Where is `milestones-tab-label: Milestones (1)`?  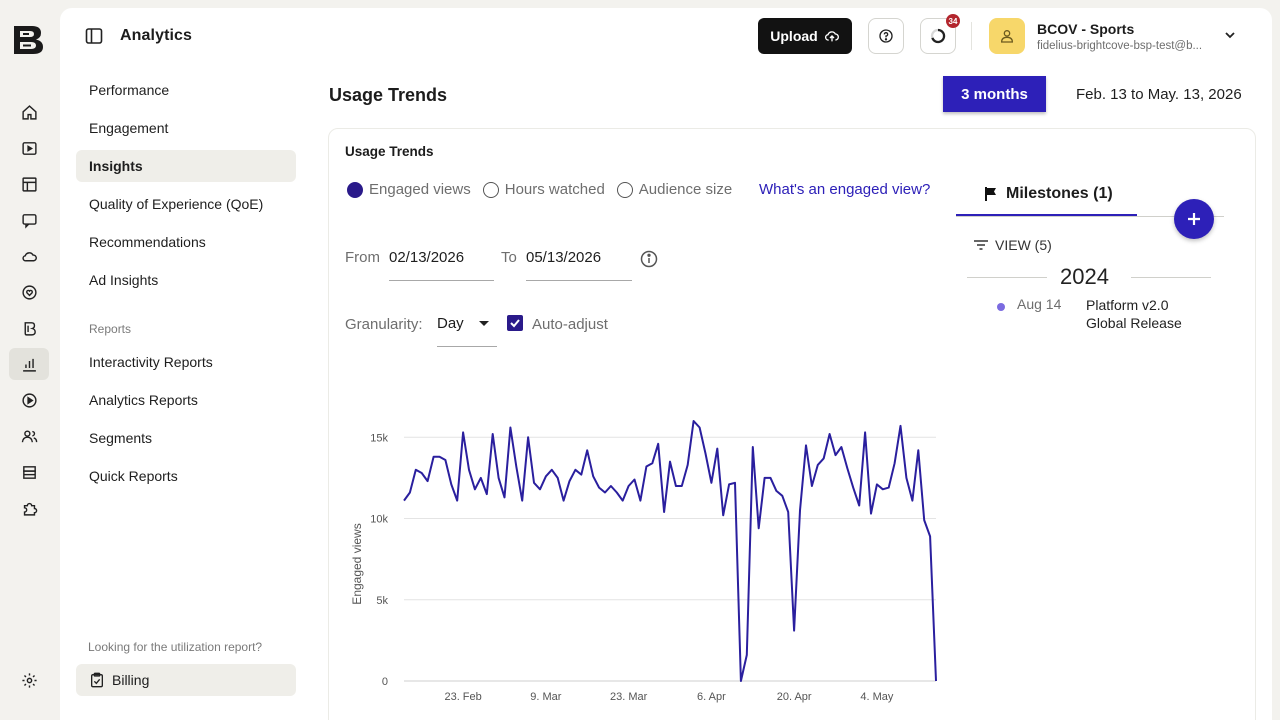
milestones-tab-label: Milestones (1) is located at coordinates (1059, 193).